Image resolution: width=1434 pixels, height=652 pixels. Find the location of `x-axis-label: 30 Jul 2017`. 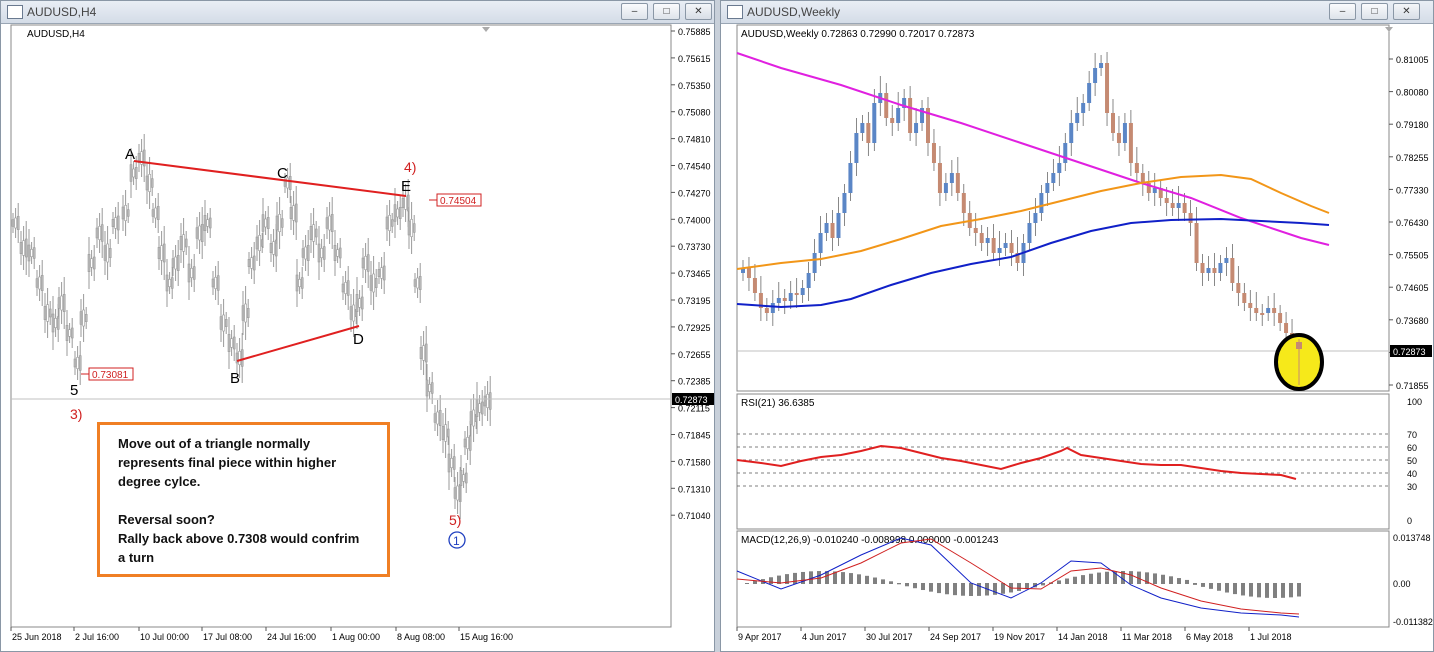

x-axis-label: 30 Jul 2017 is located at coordinates (889, 637).